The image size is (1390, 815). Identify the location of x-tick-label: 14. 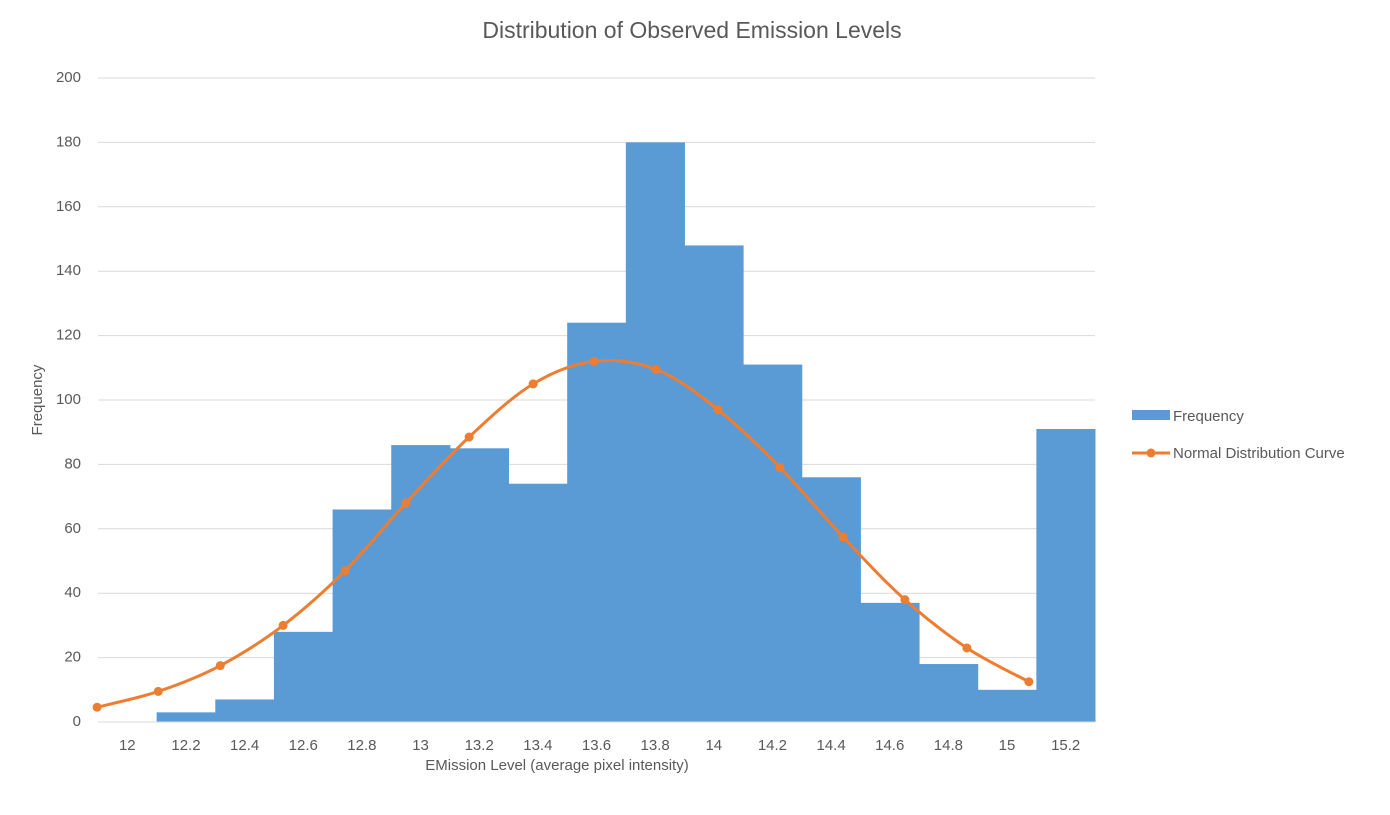
(713, 745).